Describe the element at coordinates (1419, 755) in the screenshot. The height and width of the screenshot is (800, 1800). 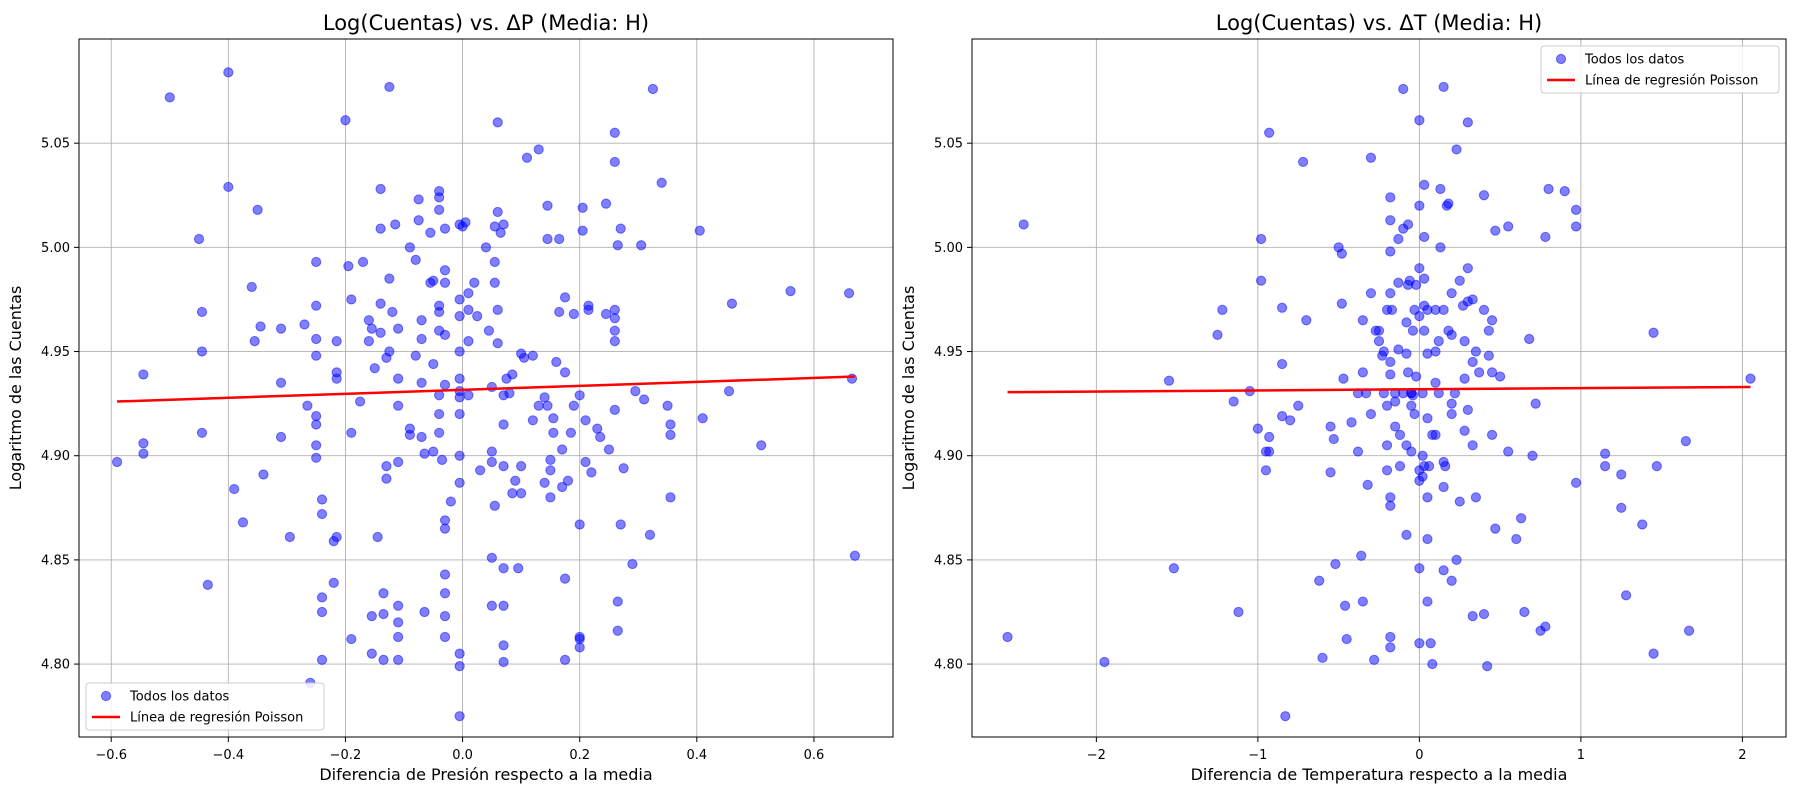
I see `x-tick-label: 0` at that location.